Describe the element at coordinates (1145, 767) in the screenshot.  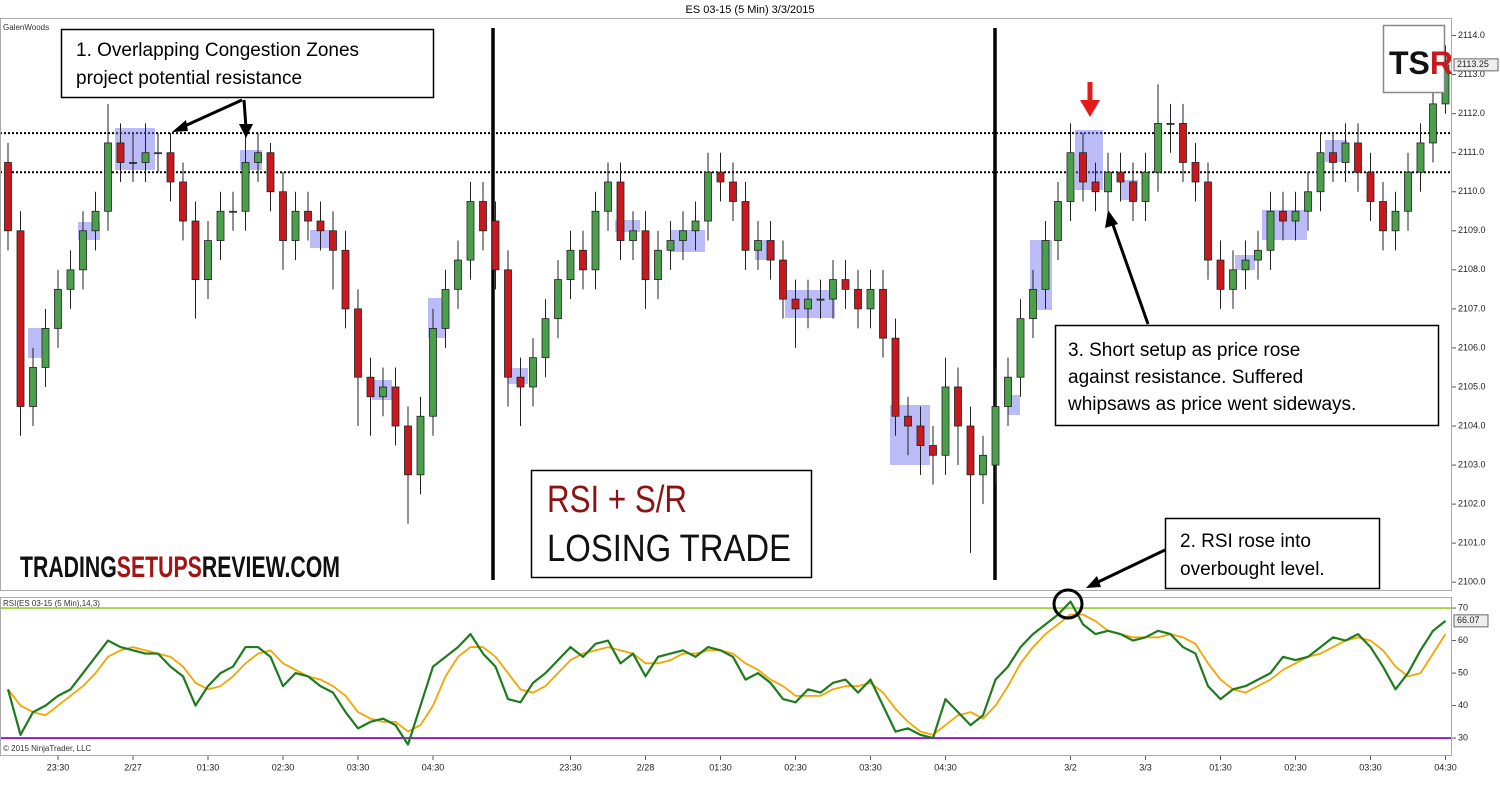
I see `x-tick-label: 3/3` at that location.